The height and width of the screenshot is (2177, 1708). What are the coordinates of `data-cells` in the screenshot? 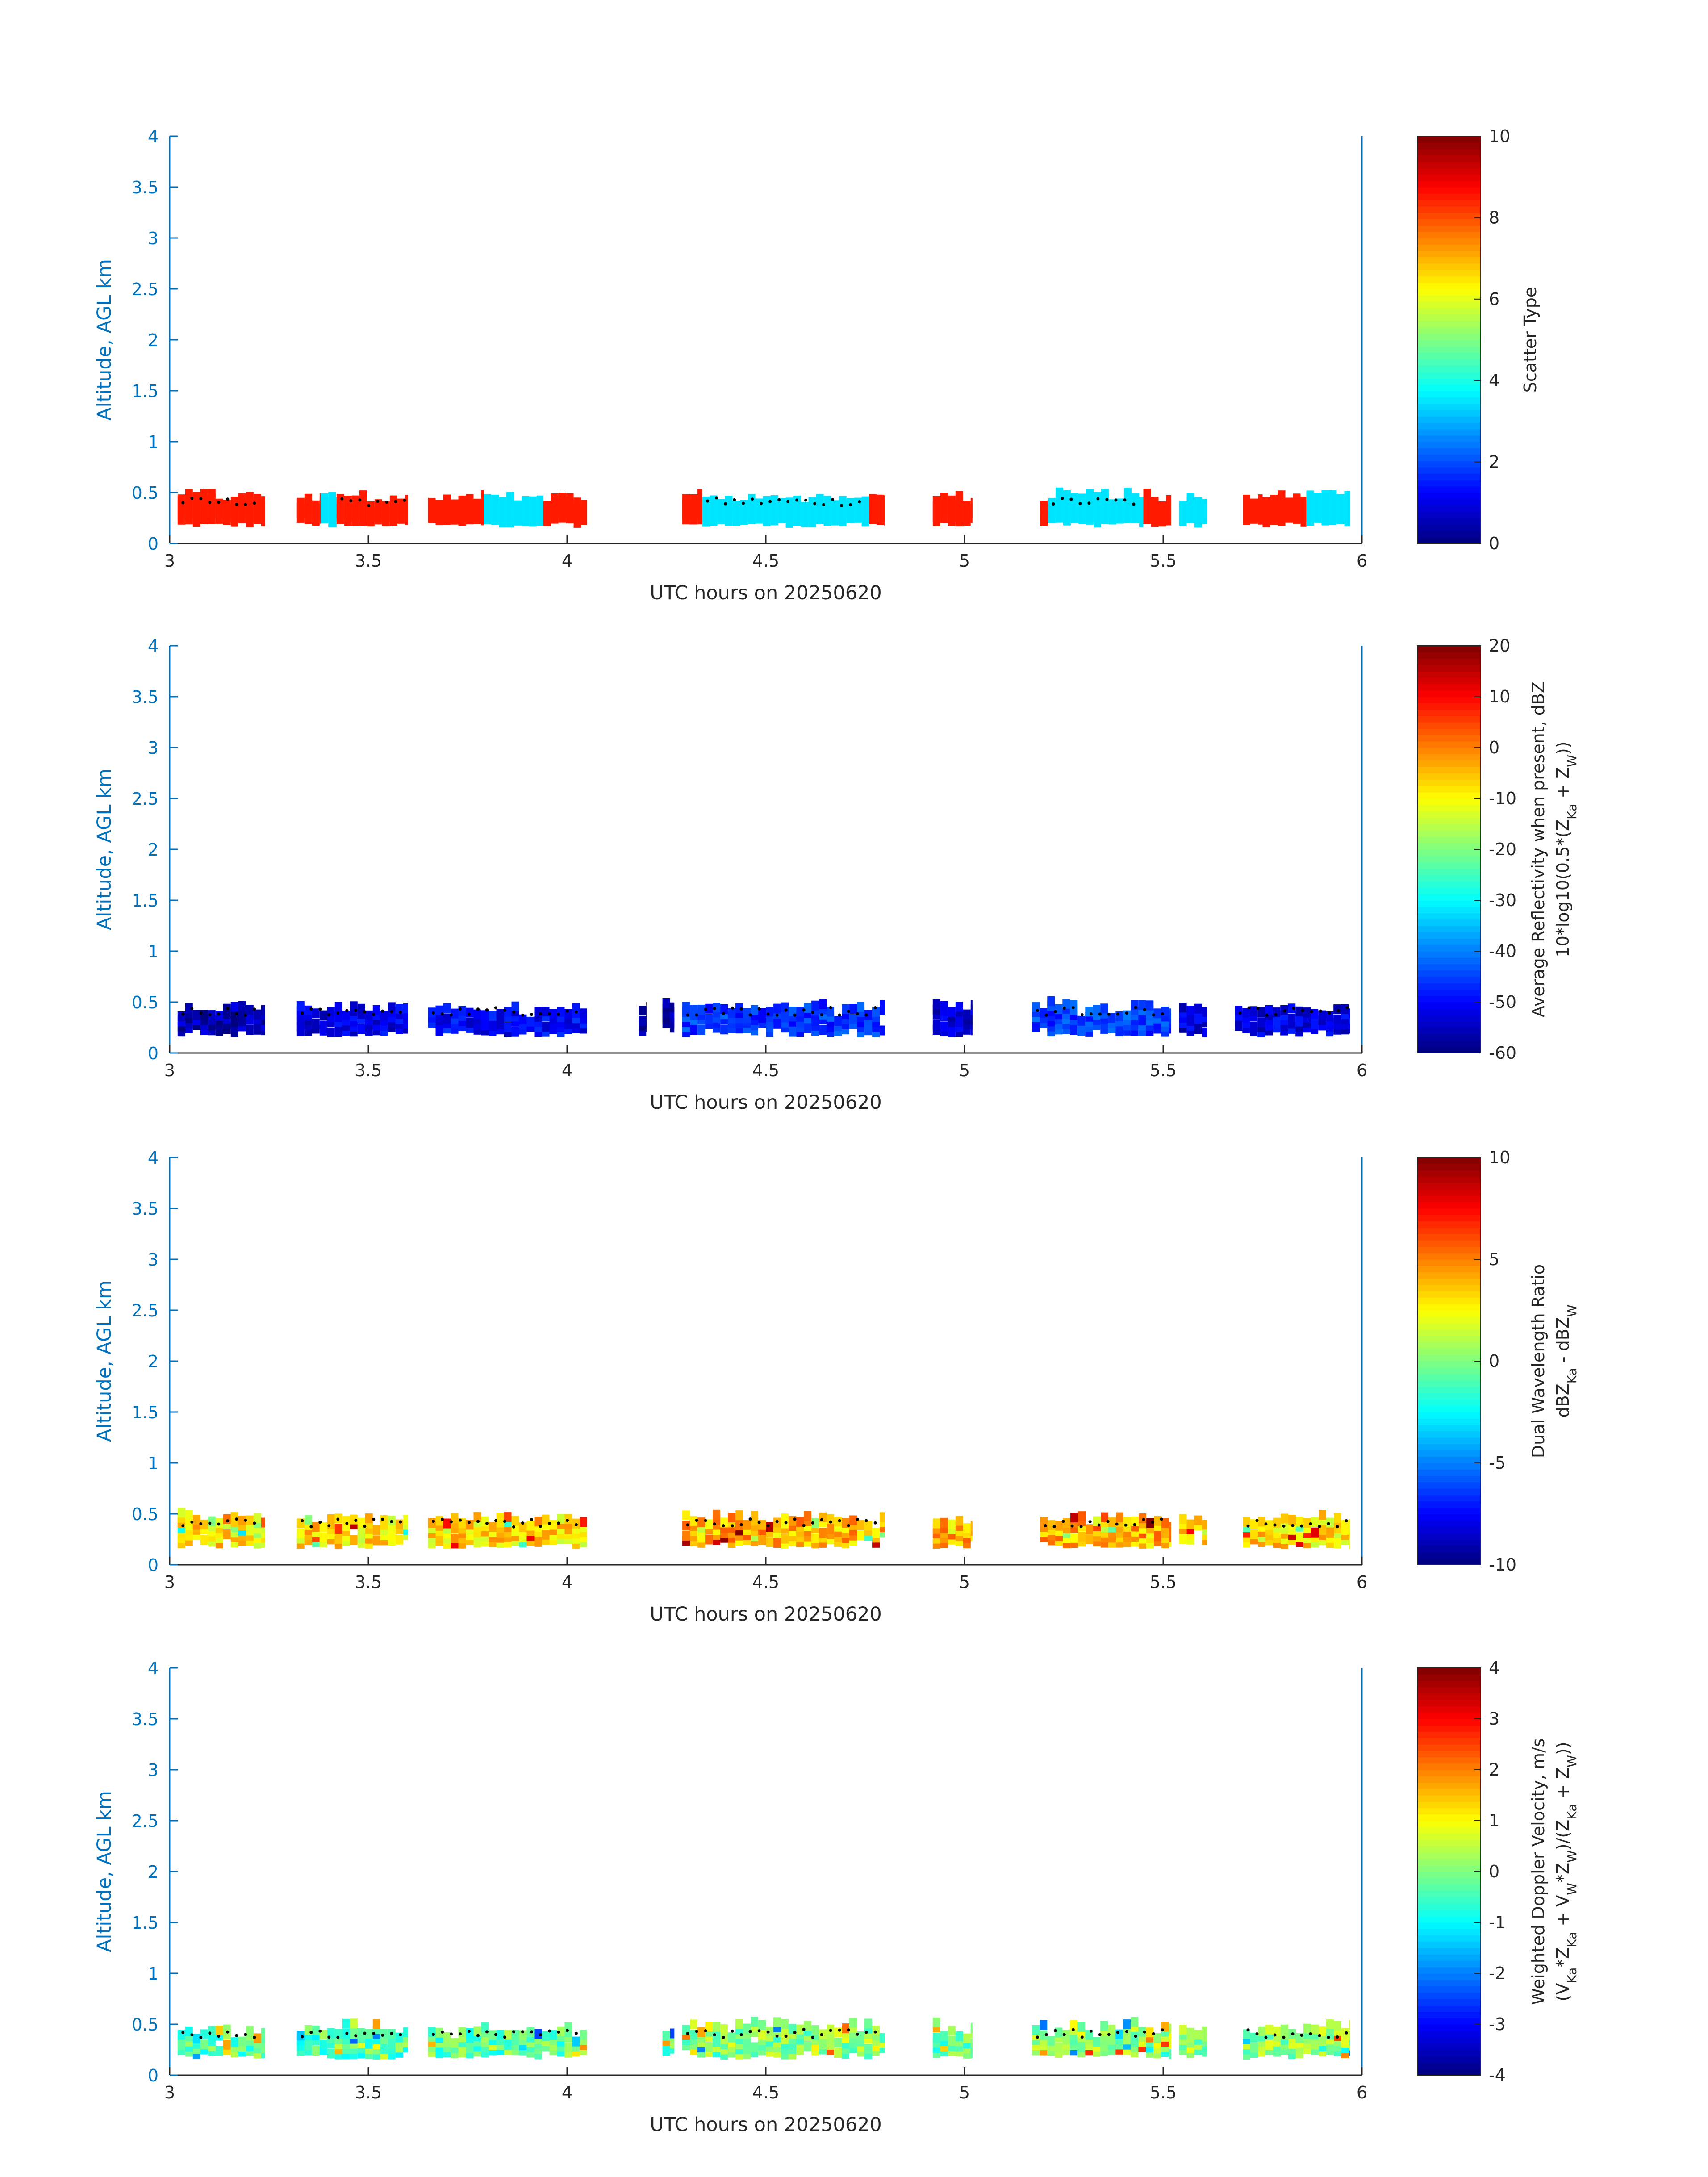 It's located at (763, 1016).